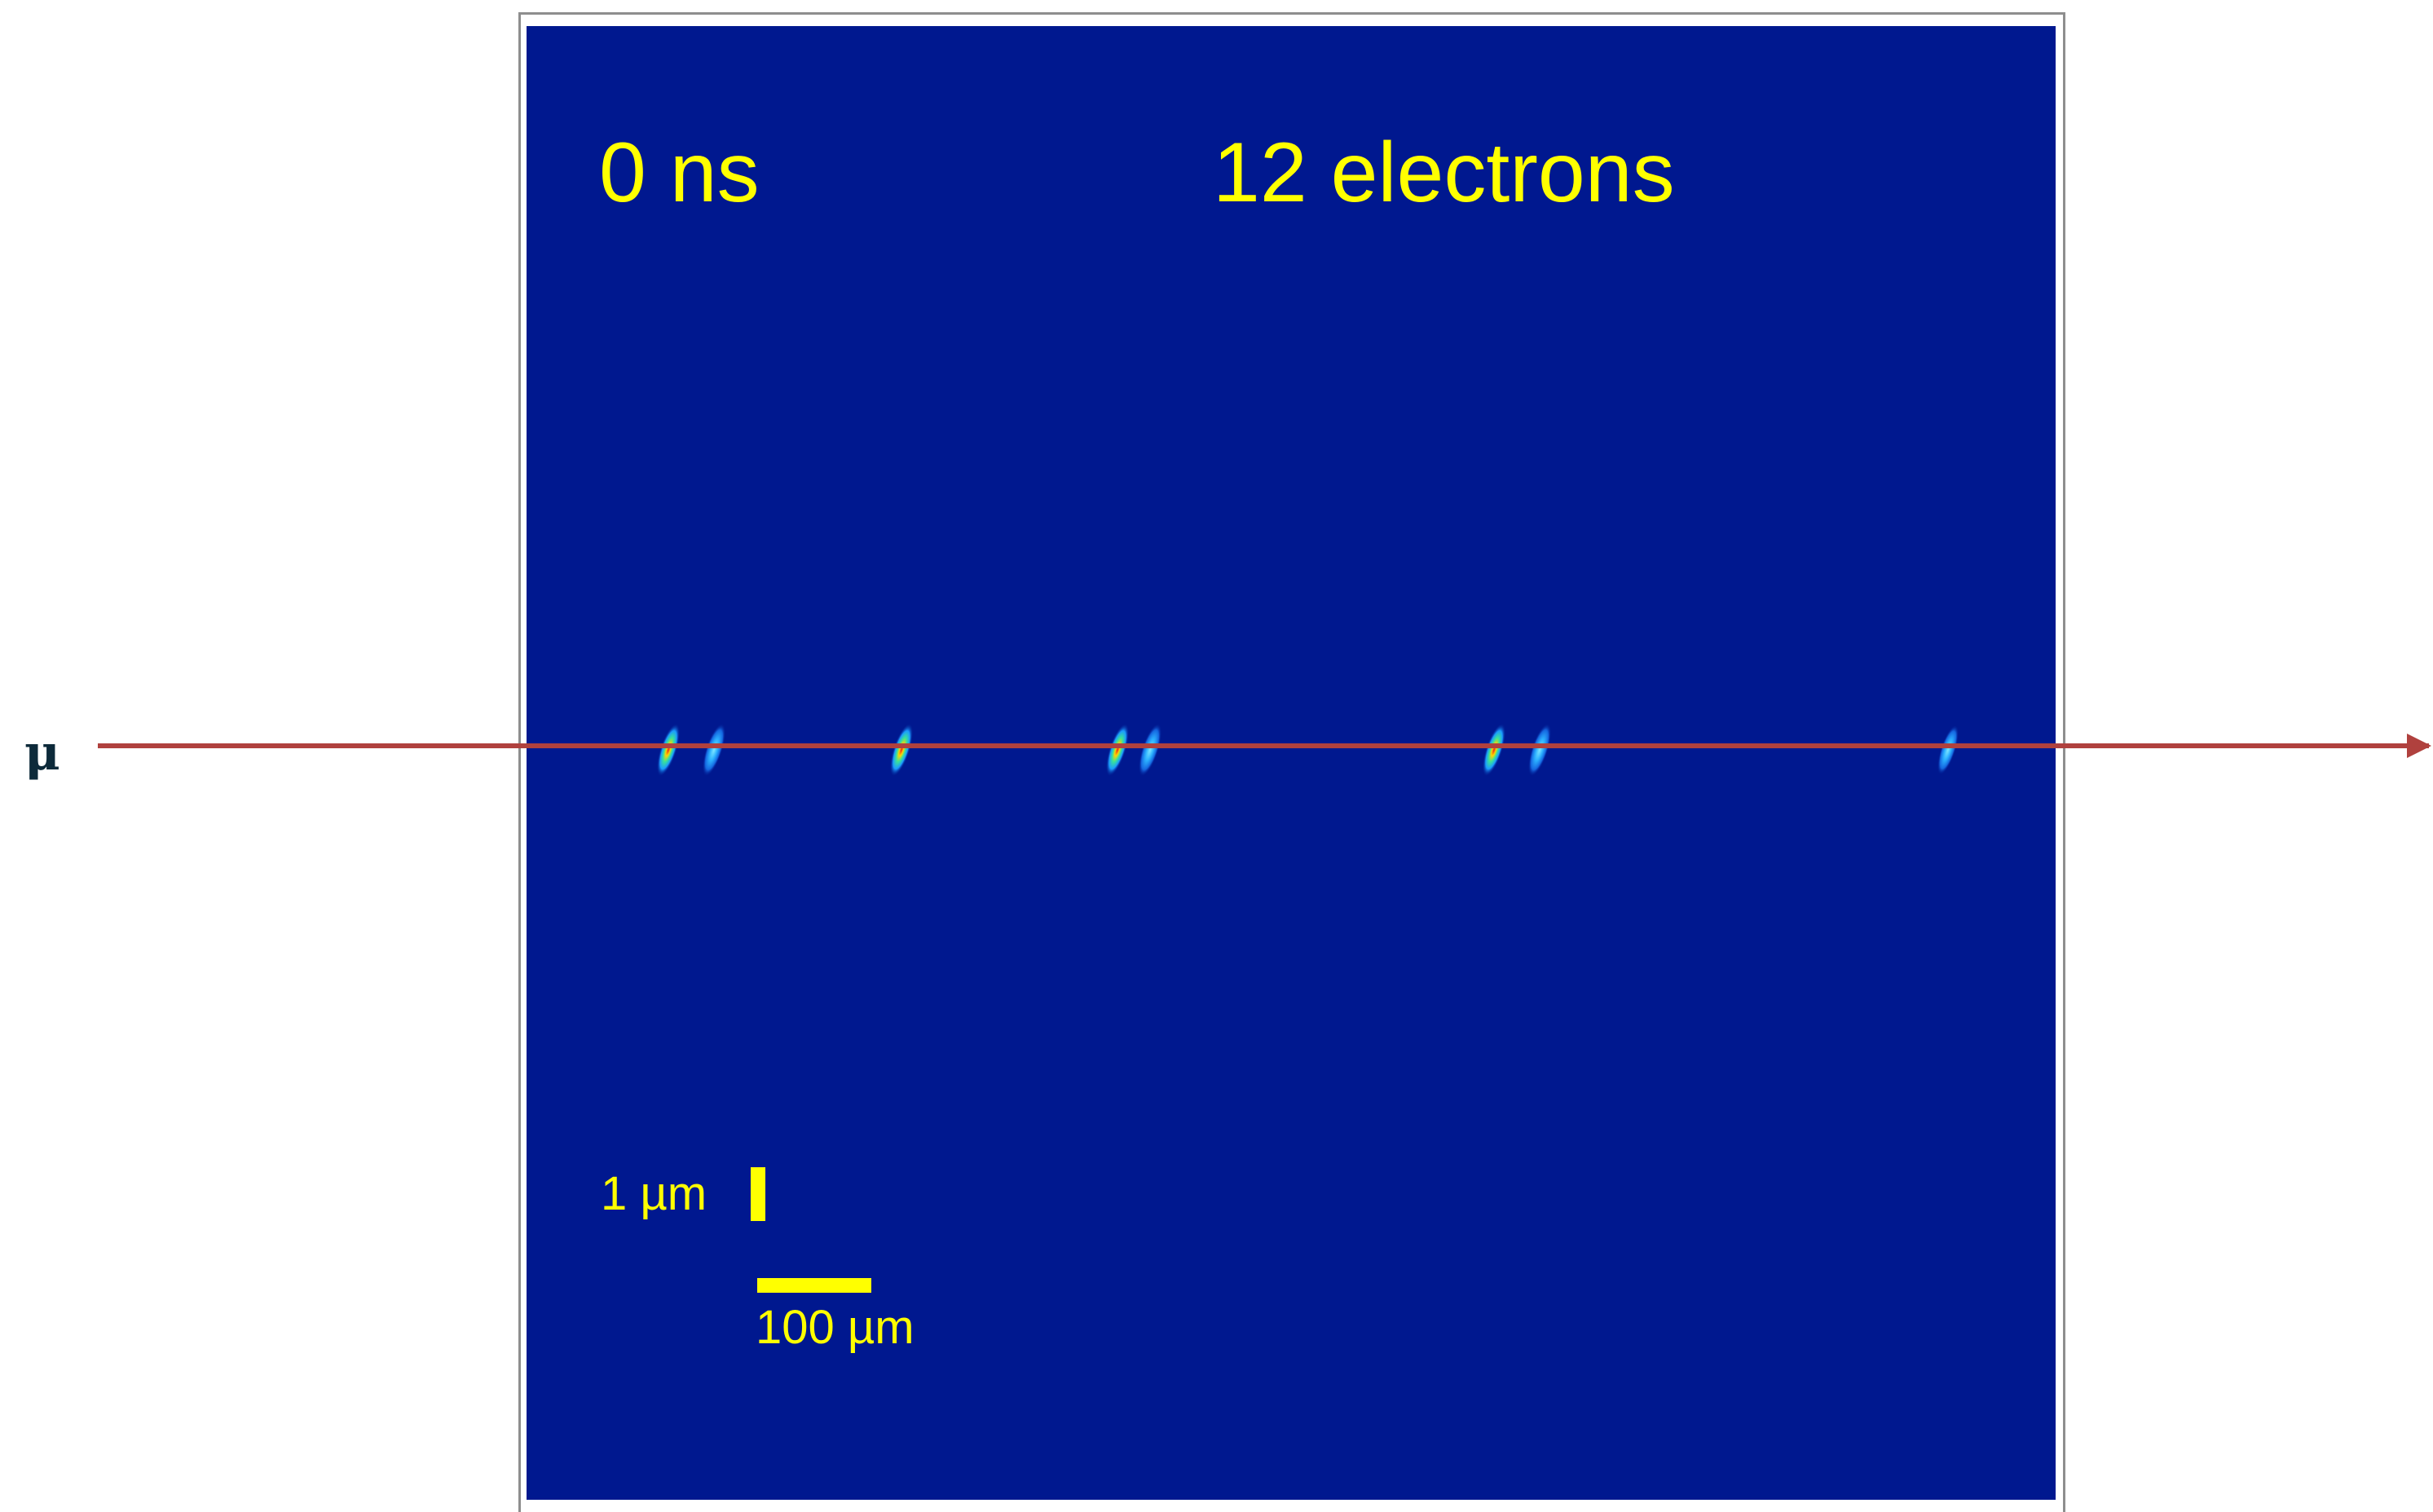 The height and width of the screenshot is (1512, 2433). I want to click on horizontal-scale-bar, so click(814, 1286).